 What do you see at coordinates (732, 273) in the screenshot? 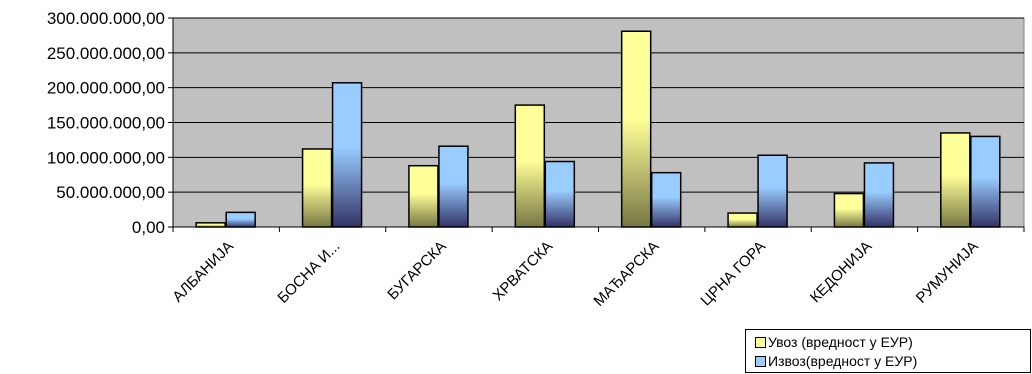
I see `x-tick-label: ЦРНА ГОРА` at bounding box center [732, 273].